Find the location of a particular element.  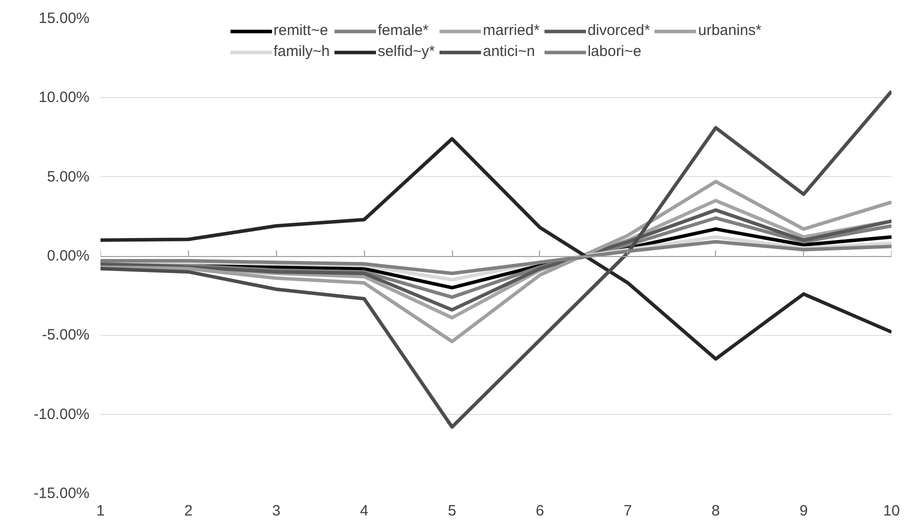

x-tick-label: 9 is located at coordinates (803, 511).